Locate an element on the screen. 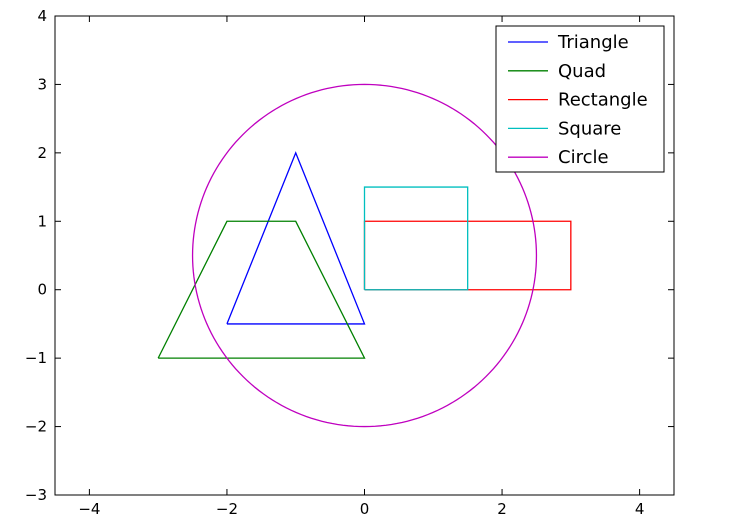 The width and height of the screenshot is (739, 523). y-tick-label: −3 is located at coordinates (36, 495).